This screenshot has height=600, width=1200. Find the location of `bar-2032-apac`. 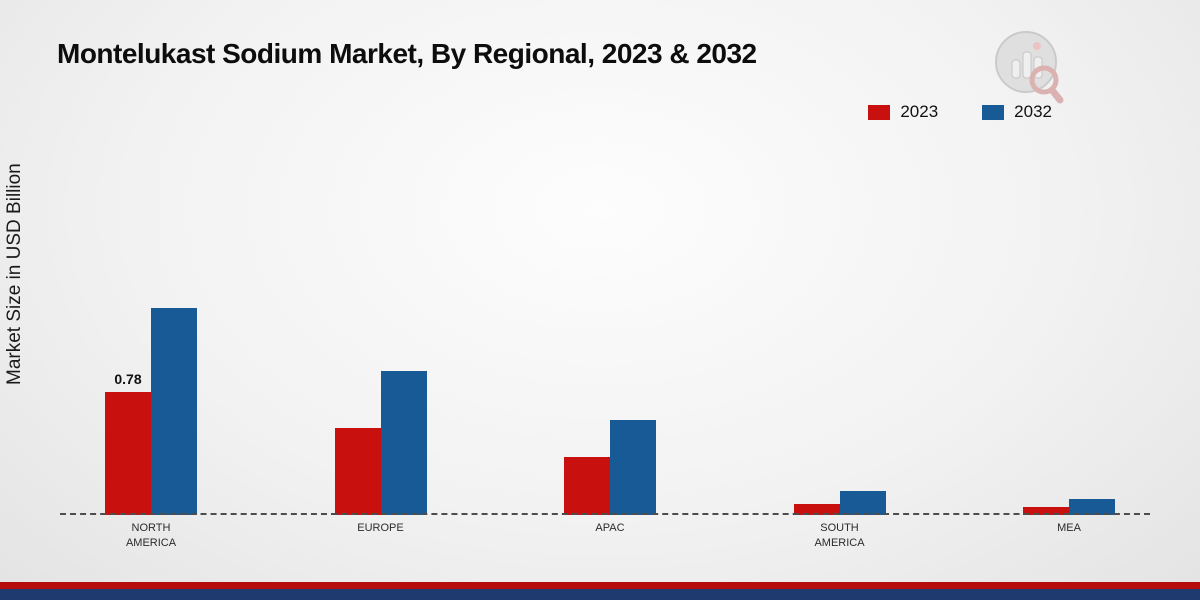

bar-2032-apac is located at coordinates (633, 467).